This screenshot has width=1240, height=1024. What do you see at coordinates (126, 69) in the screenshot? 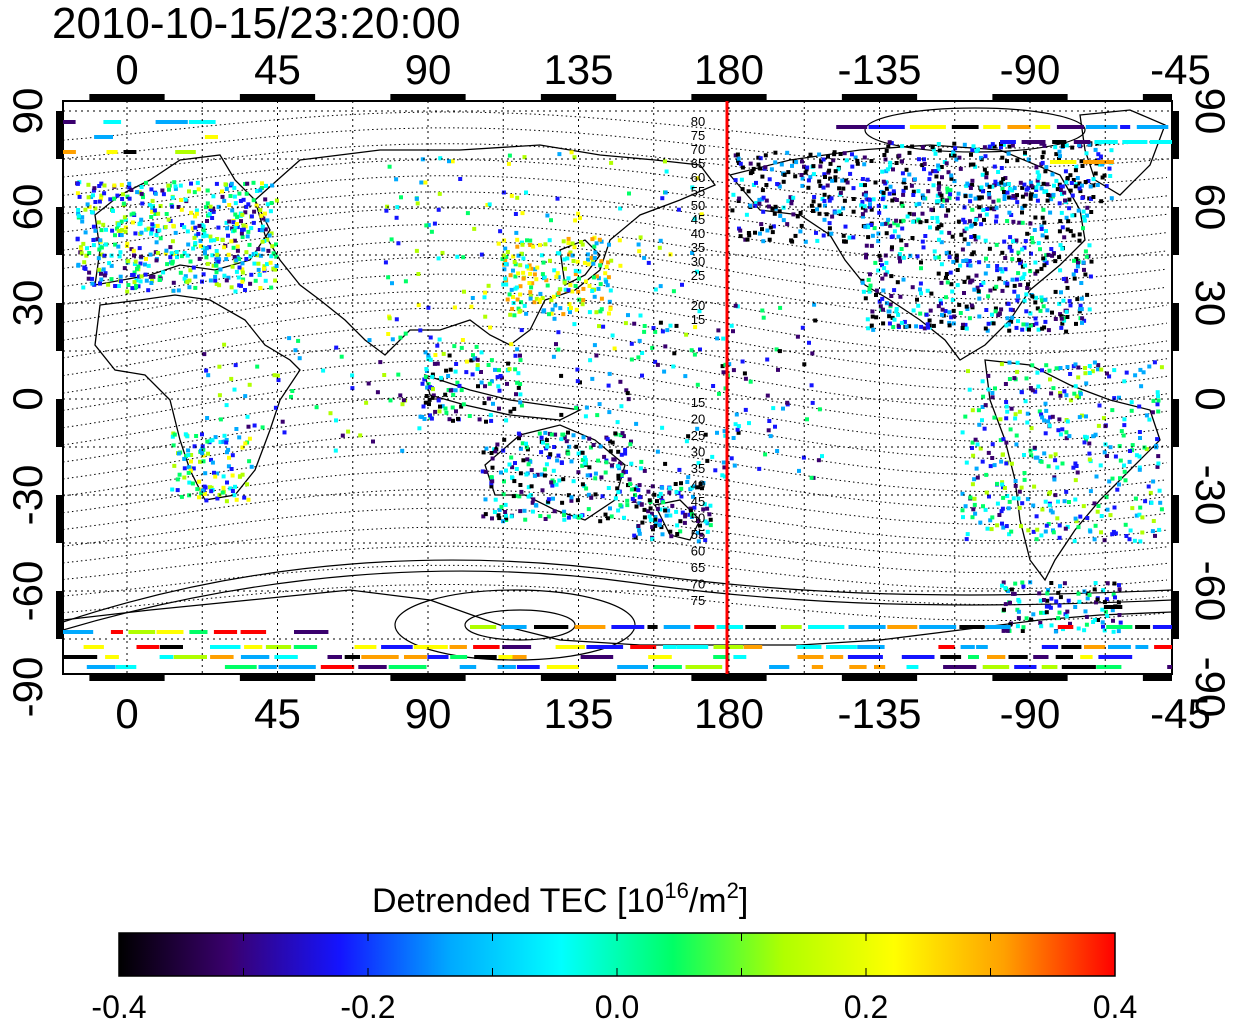
I see `top-lon-label: 0` at bounding box center [126, 69].